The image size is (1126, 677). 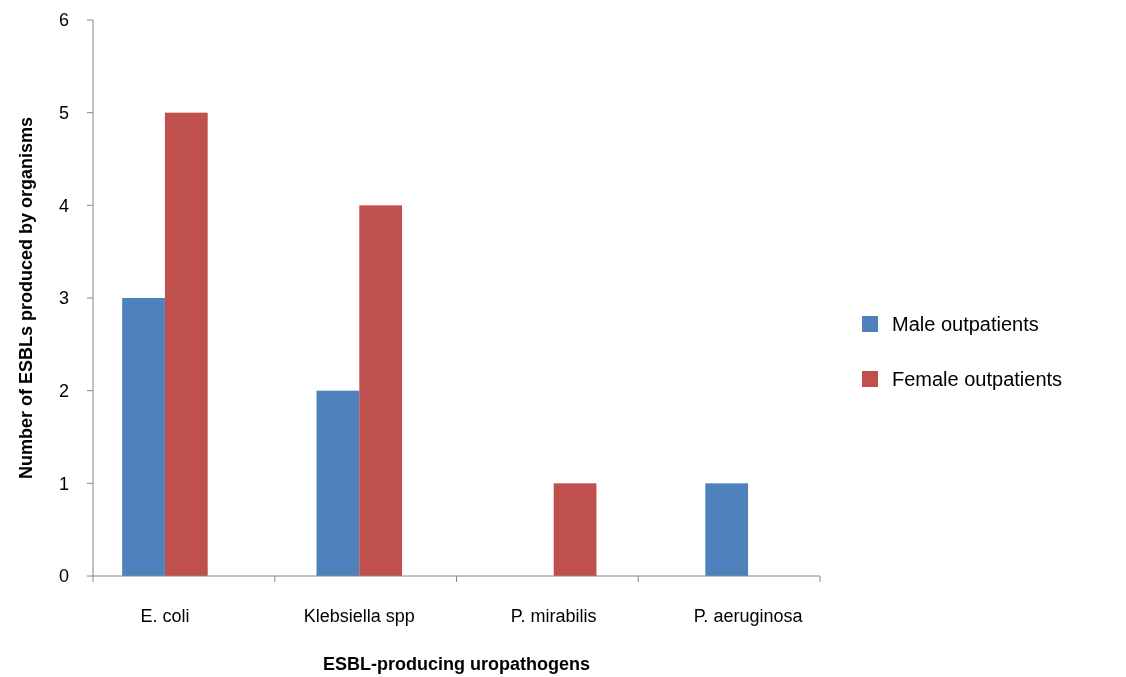 What do you see at coordinates (965, 324) in the screenshot?
I see `legend-label: Male outpatients` at bounding box center [965, 324].